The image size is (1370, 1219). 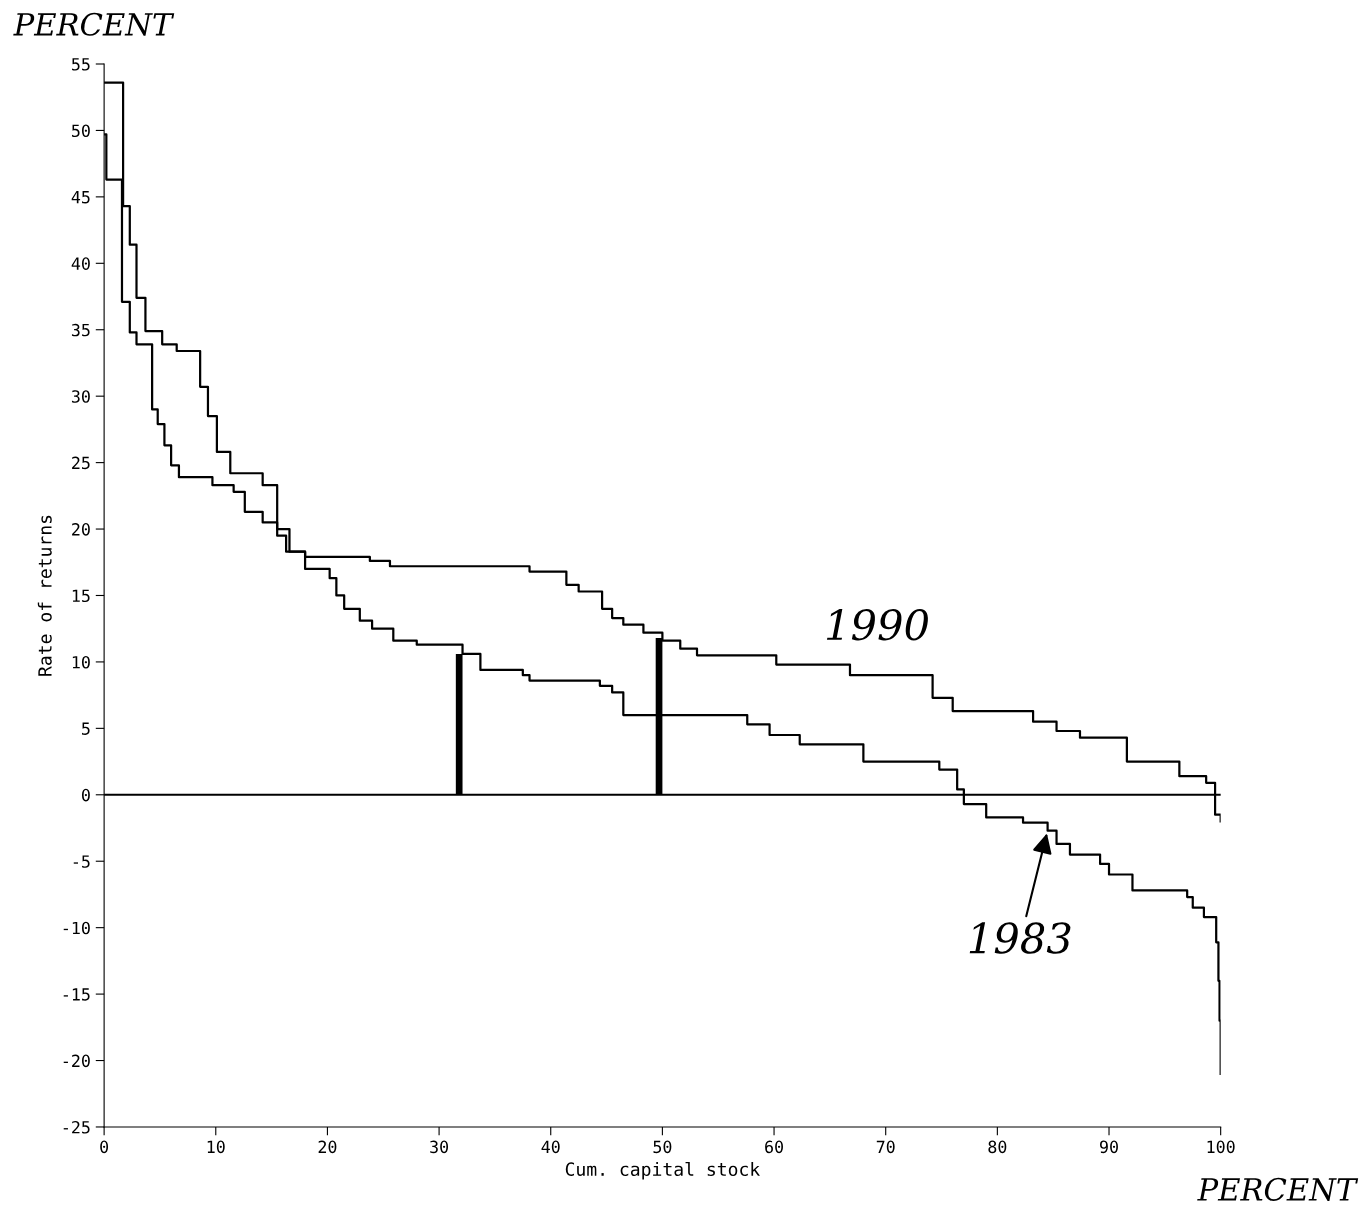 What do you see at coordinates (80, 396) in the screenshot?
I see `y-tick-label: 30` at bounding box center [80, 396].